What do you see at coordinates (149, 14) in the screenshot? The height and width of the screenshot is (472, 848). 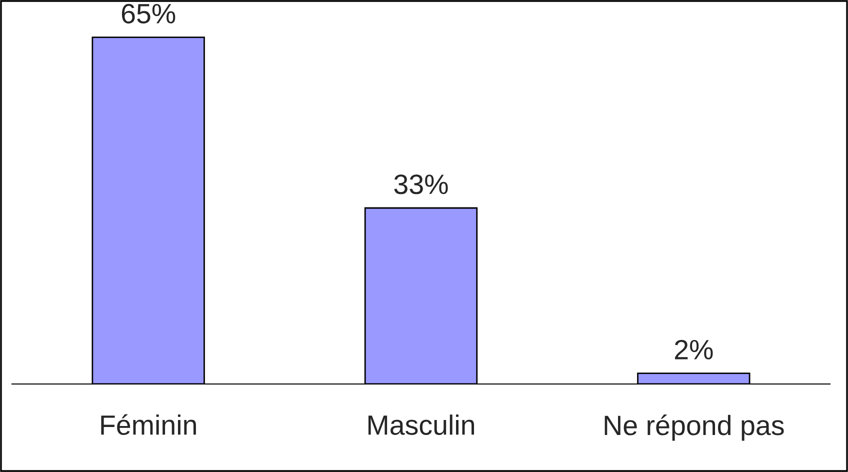 I see `data-label: 65%` at bounding box center [149, 14].